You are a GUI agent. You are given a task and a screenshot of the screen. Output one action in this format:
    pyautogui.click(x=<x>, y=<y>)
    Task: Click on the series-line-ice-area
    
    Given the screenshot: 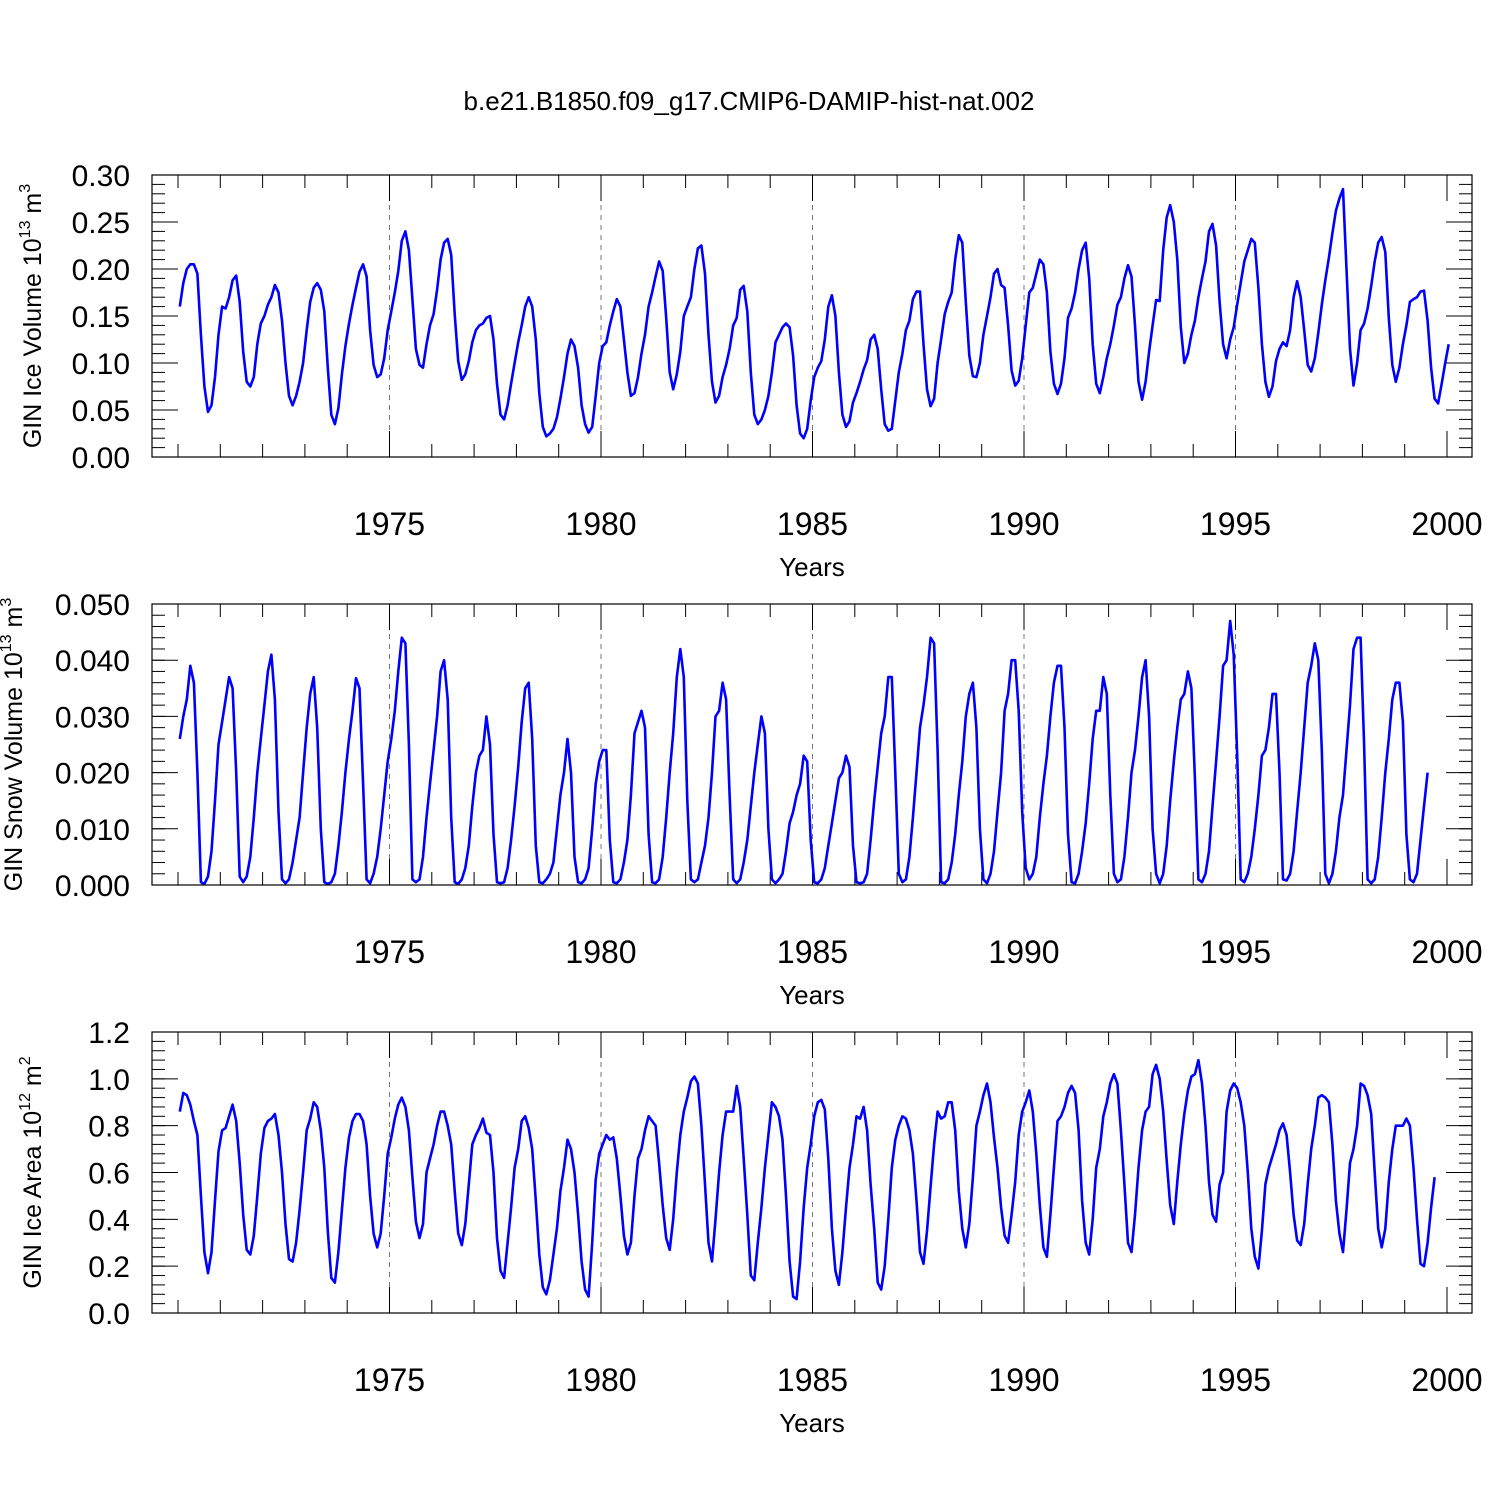 What is the action you would take?
    pyautogui.click(x=807, y=1179)
    